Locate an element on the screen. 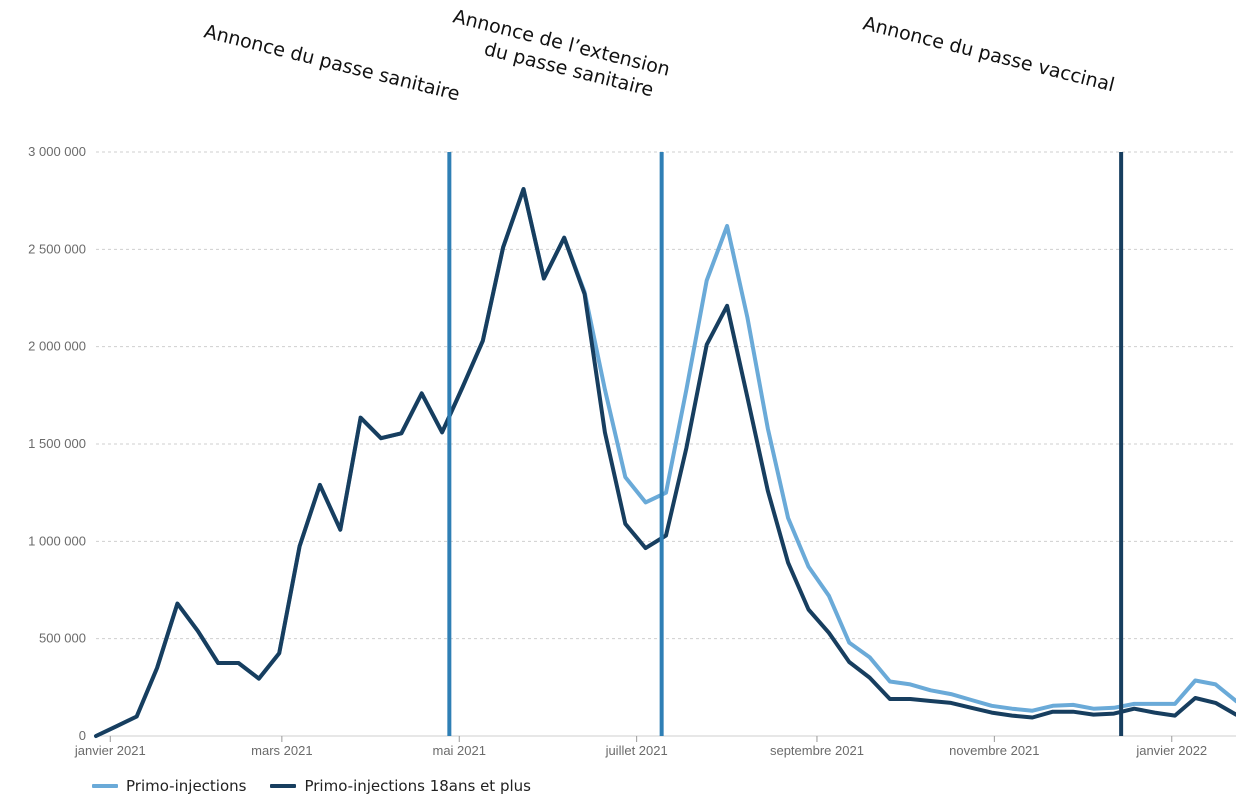 This screenshot has width=1236, height=798. y-tick-label: 1 000 000 is located at coordinates (57, 540).